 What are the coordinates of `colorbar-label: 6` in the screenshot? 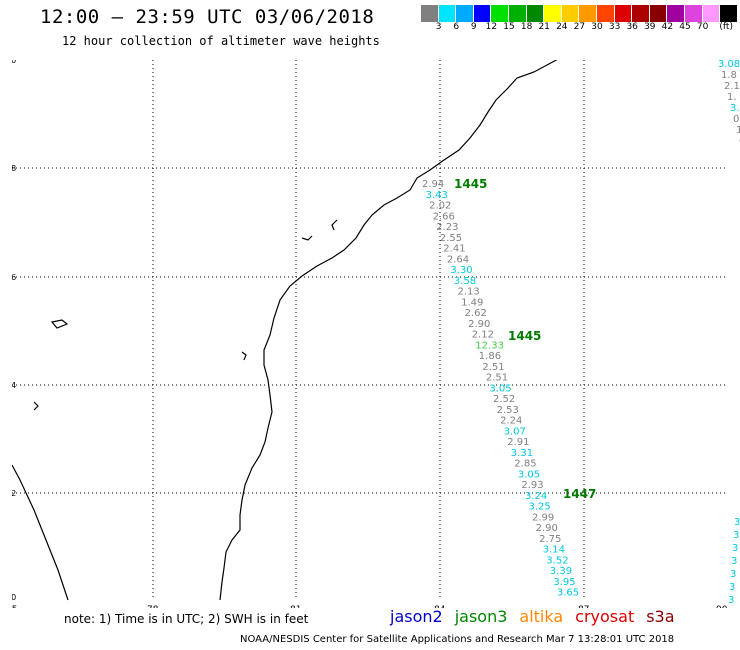 It's located at (456, 27).